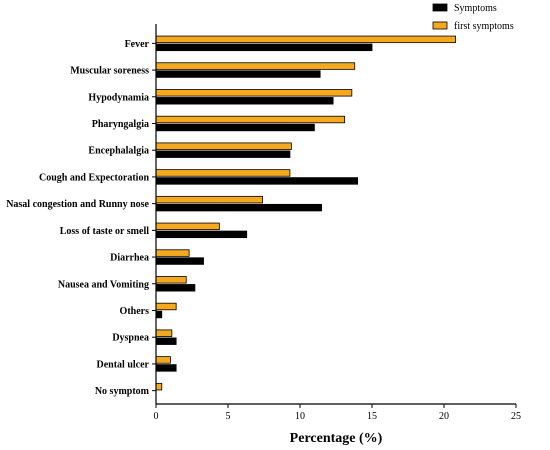 This screenshot has width=550, height=450. I want to click on bar-first-symptoms-muscular-soreness, so click(255, 66).